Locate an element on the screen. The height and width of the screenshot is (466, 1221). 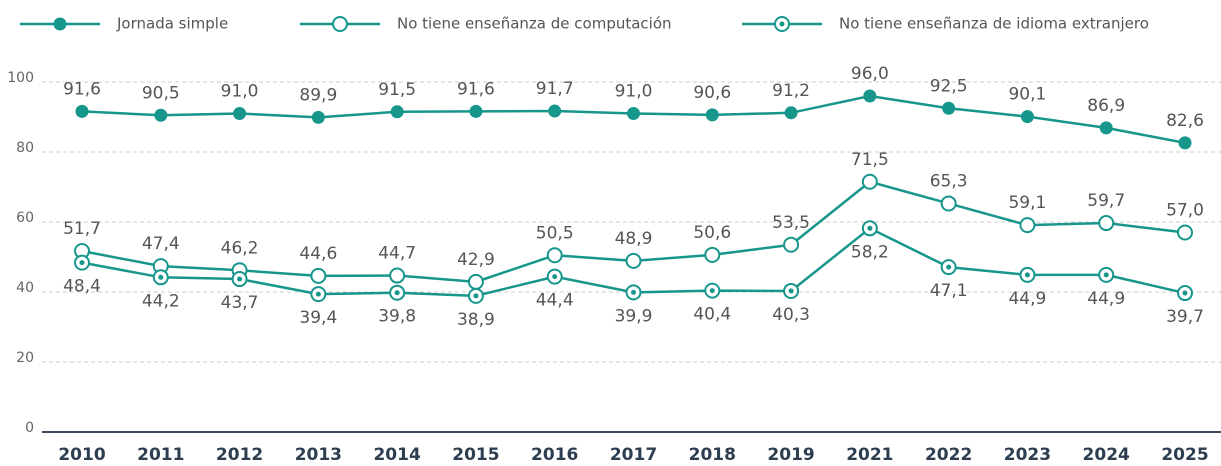
legend-marker-dot is located at coordinates (782, 24).